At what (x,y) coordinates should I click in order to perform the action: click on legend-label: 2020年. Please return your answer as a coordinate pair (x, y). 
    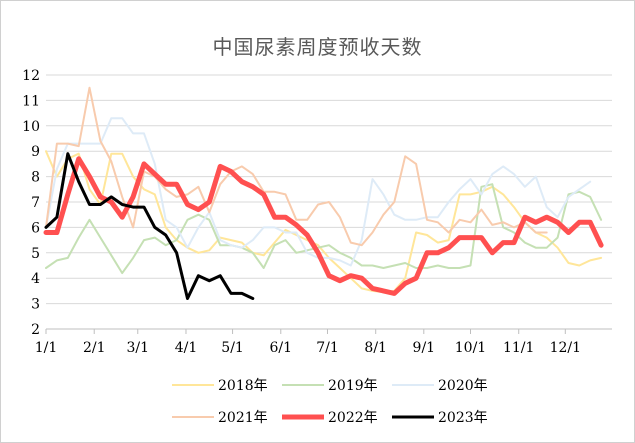
    Looking at the image, I should click on (463, 386).